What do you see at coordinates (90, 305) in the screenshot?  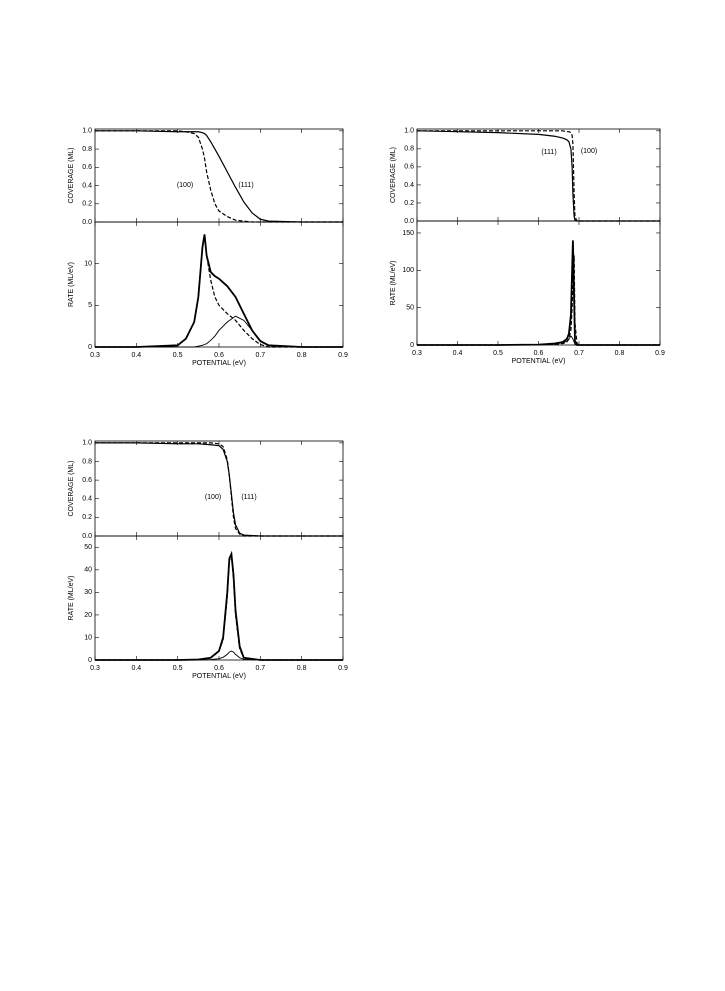 I see `y-tick-label: 5` at bounding box center [90, 305].